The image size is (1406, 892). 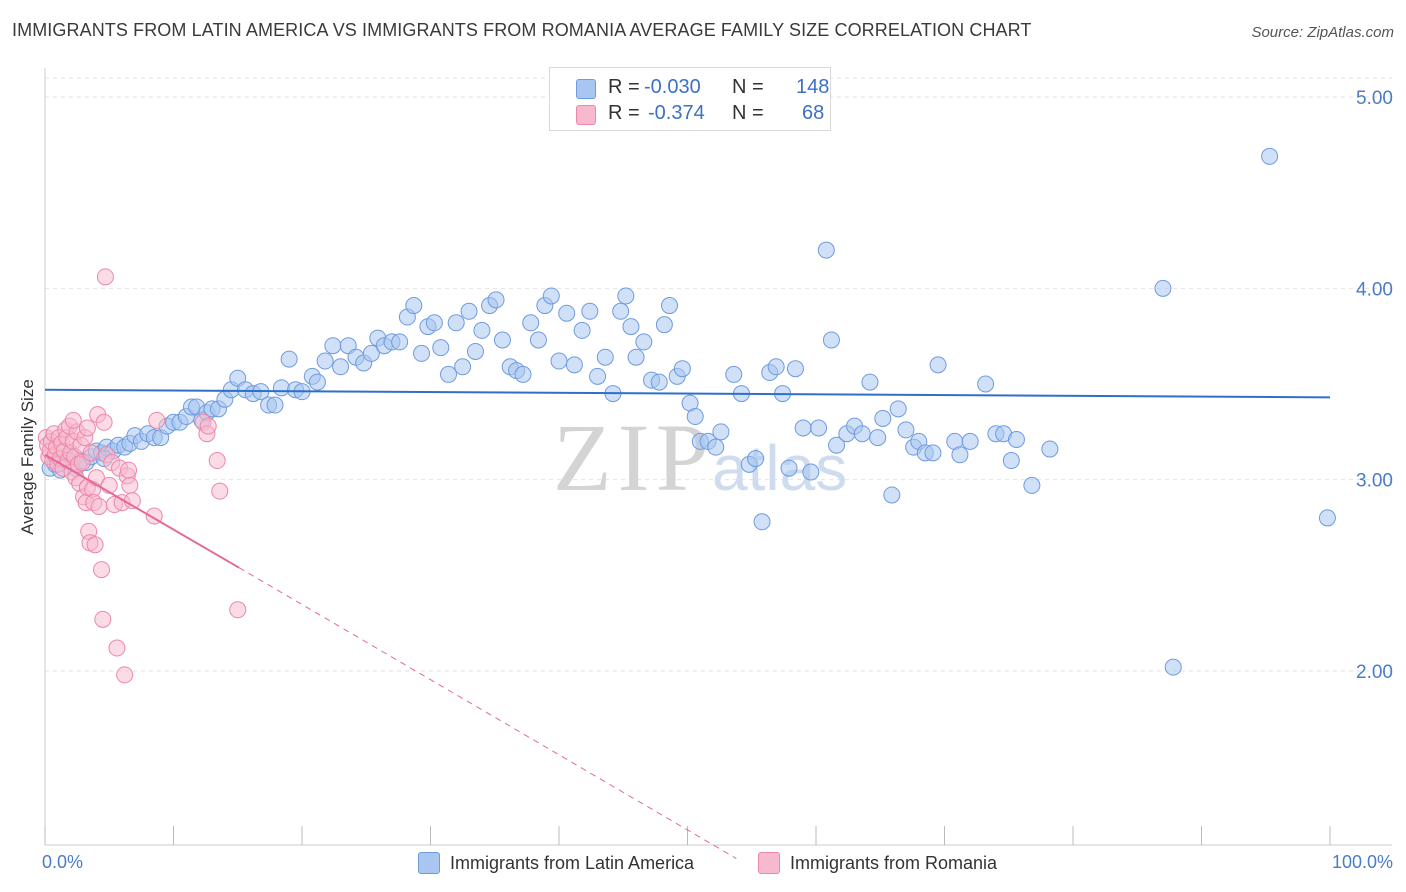 What do you see at coordinates (429, 863) in the screenshot?
I see `bottom-legend-swatch-blue` at bounding box center [429, 863].